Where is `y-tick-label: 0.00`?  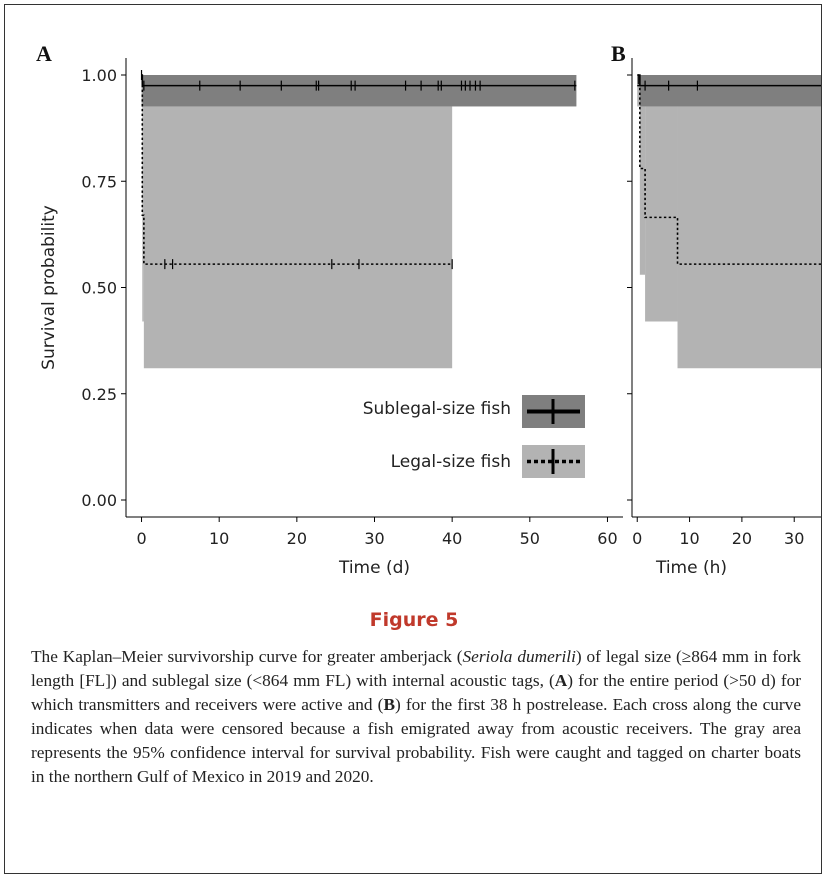
y-tick-label: 0.00 is located at coordinates (99, 500).